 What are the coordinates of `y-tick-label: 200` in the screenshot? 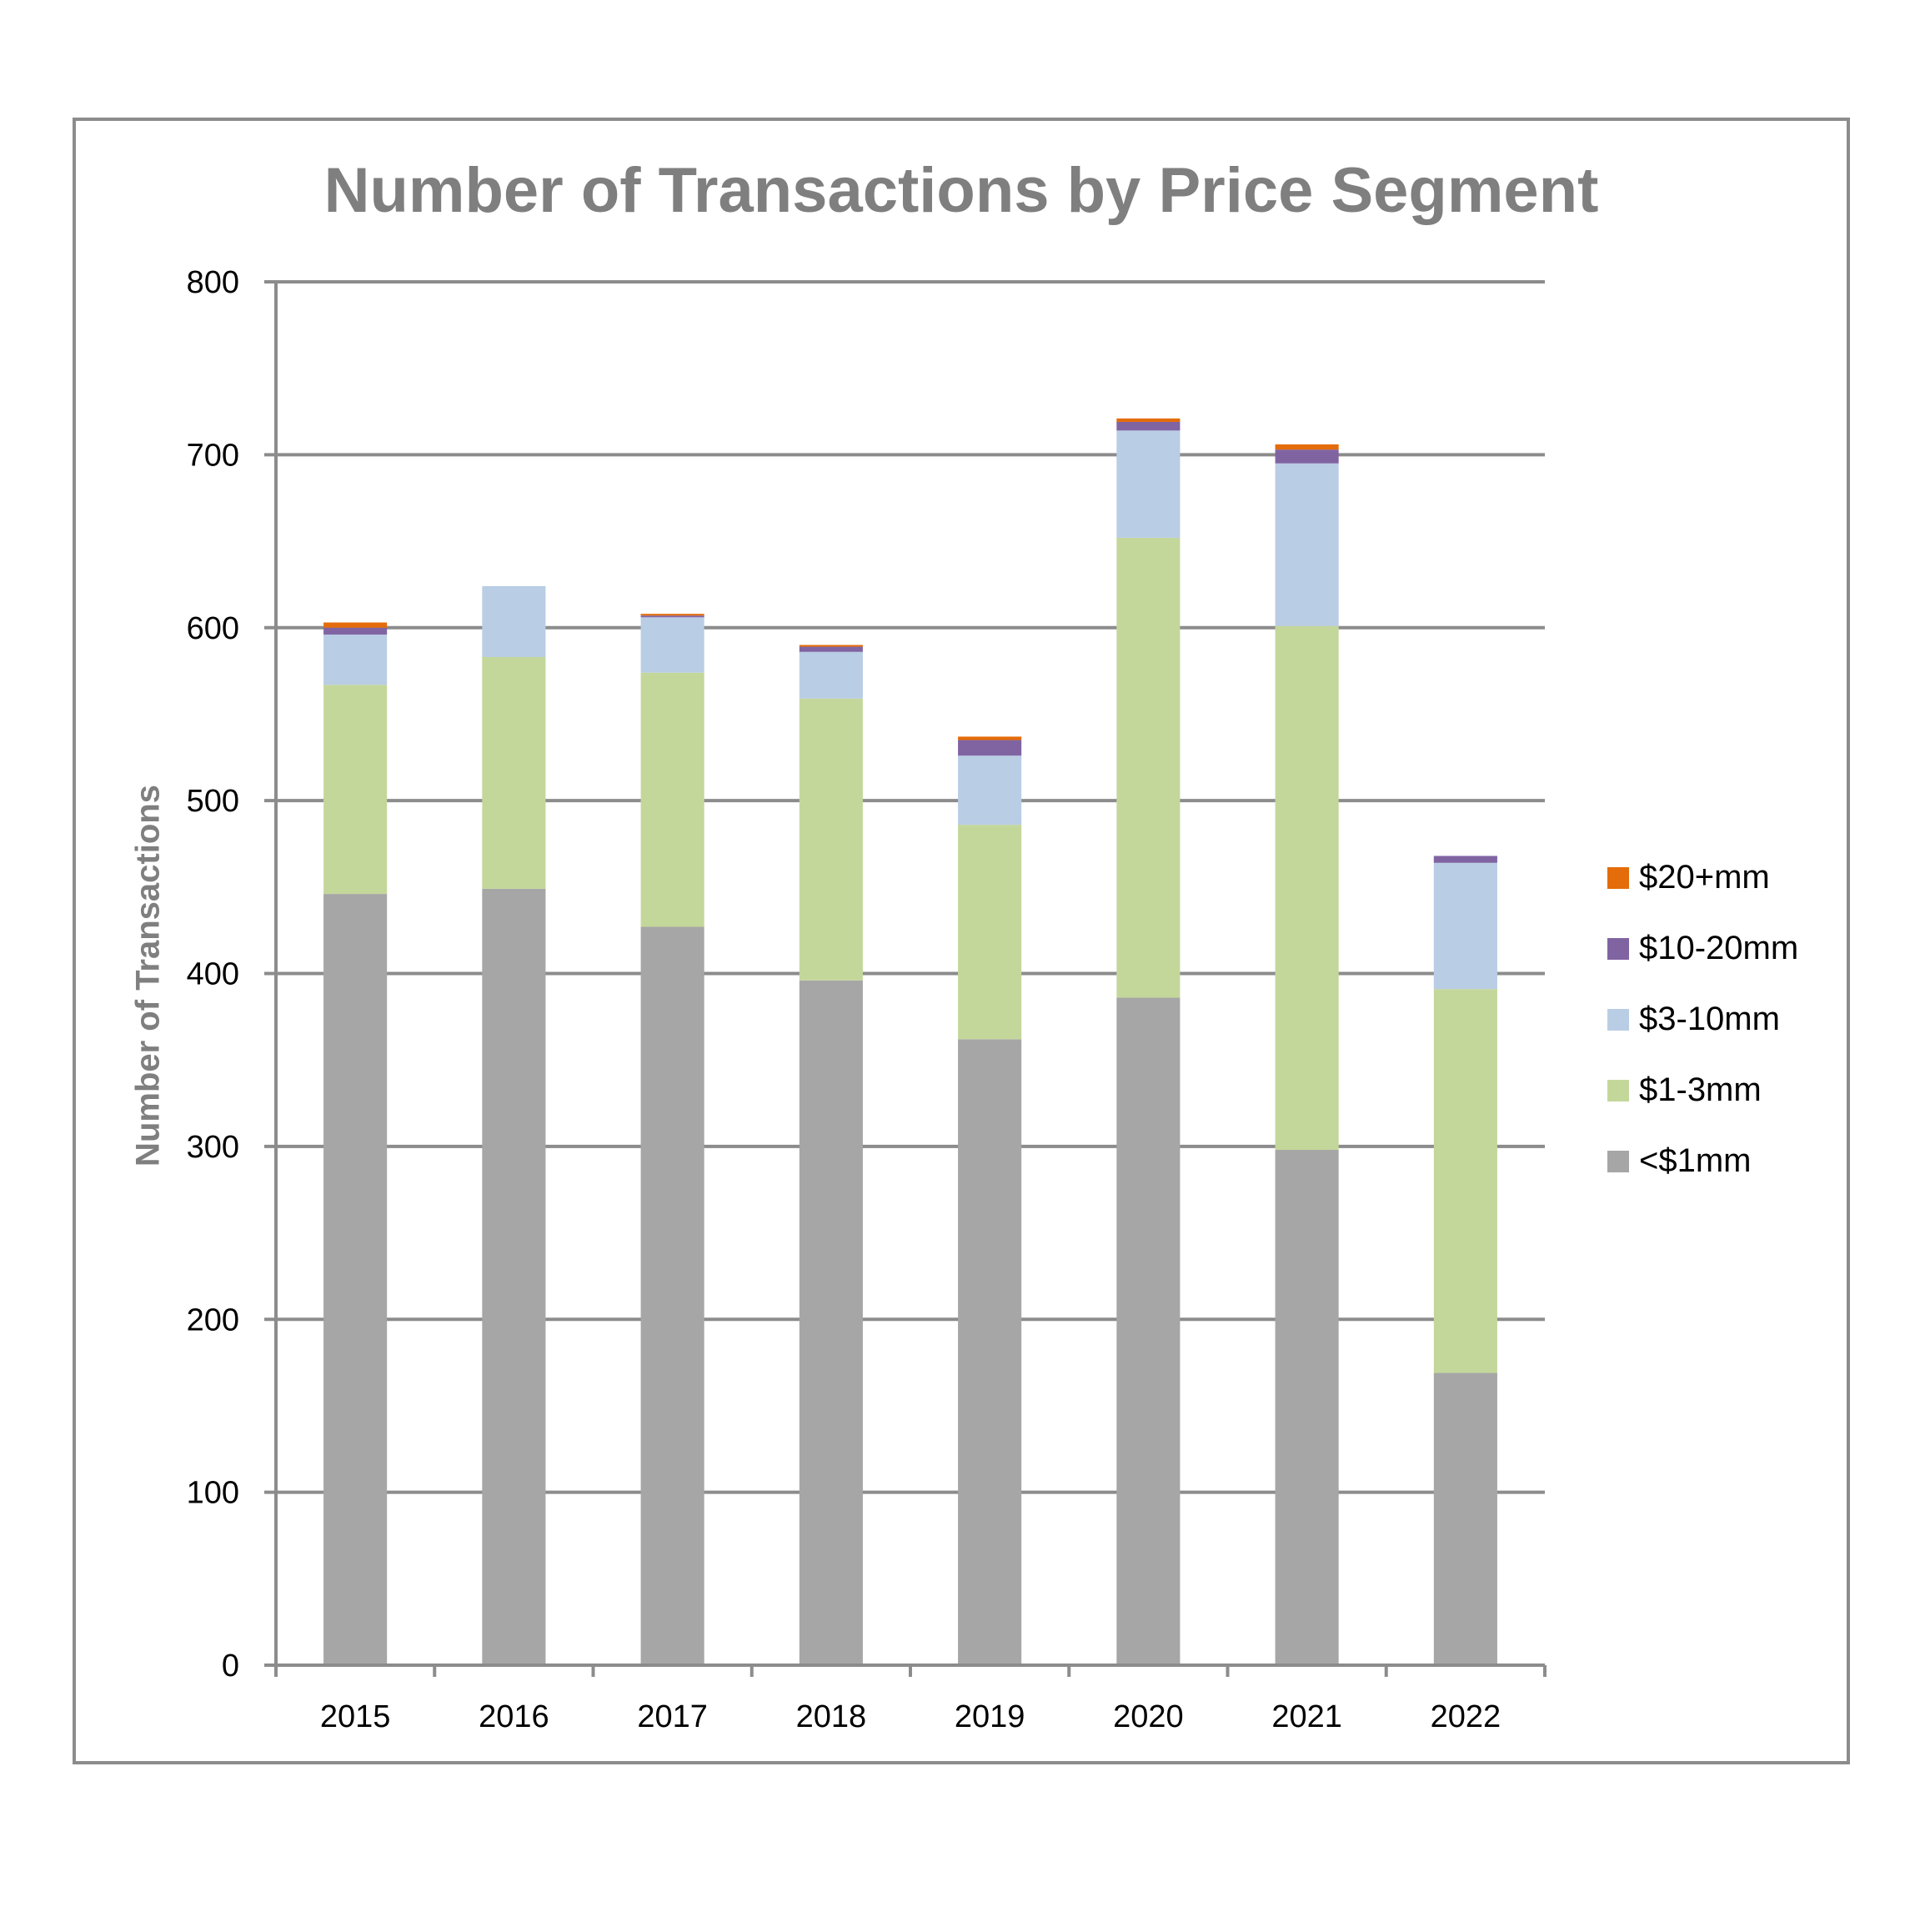 It's located at (213, 1320).